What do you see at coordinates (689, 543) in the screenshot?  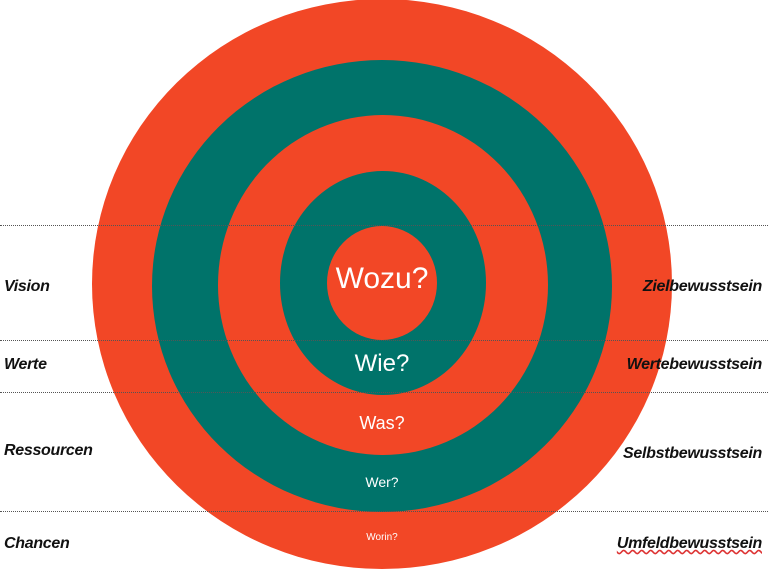 I see `right-label-umfeldbewusstsein: Umfeldbewusstsein` at bounding box center [689, 543].